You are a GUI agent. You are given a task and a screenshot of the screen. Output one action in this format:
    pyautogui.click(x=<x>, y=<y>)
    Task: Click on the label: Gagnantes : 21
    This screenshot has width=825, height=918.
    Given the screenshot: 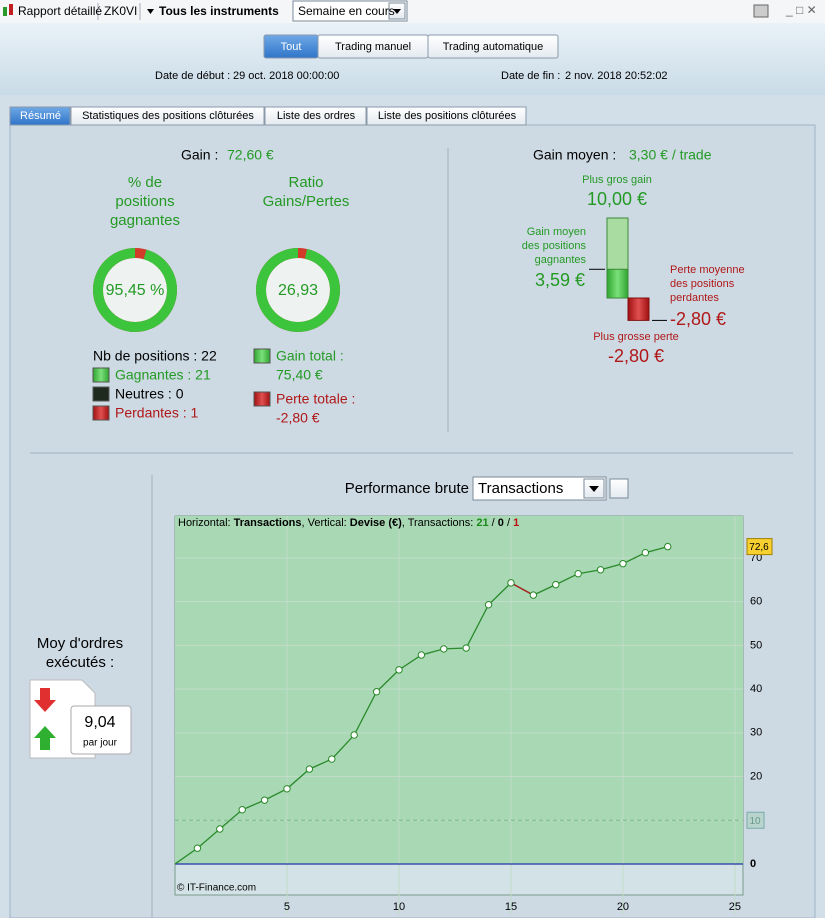 What is the action you would take?
    pyautogui.click(x=163, y=375)
    